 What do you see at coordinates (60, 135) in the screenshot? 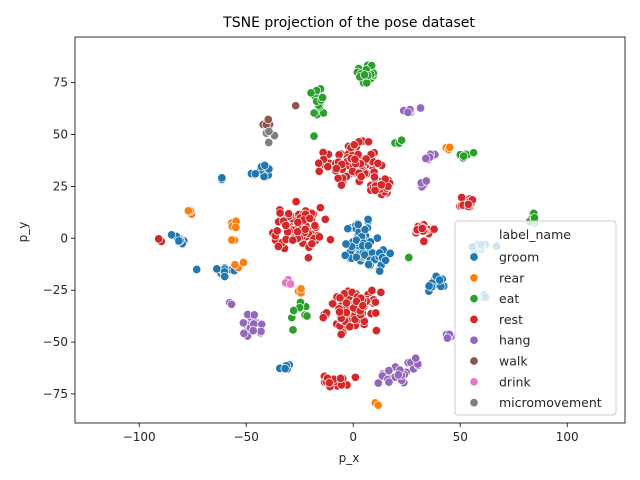
I see `y-tick-label: 50` at bounding box center [60, 135].